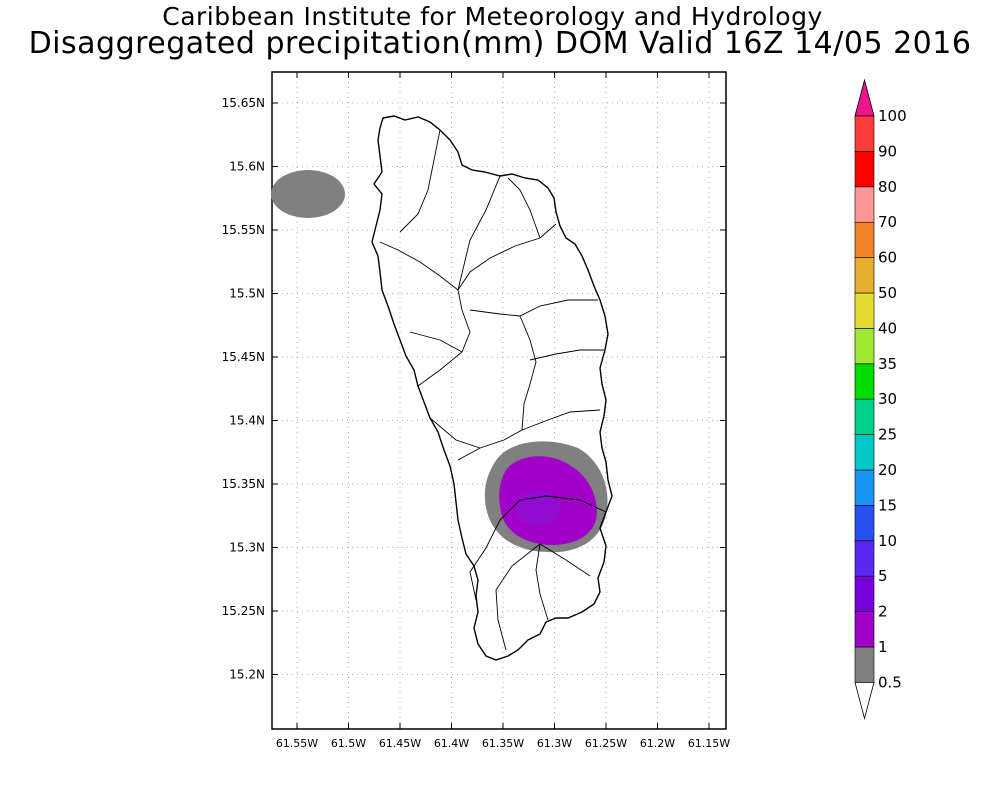 This screenshot has height=800, width=1000. Describe the element at coordinates (883, 612) in the screenshot. I see `colorbar-level-label: 2` at that location.